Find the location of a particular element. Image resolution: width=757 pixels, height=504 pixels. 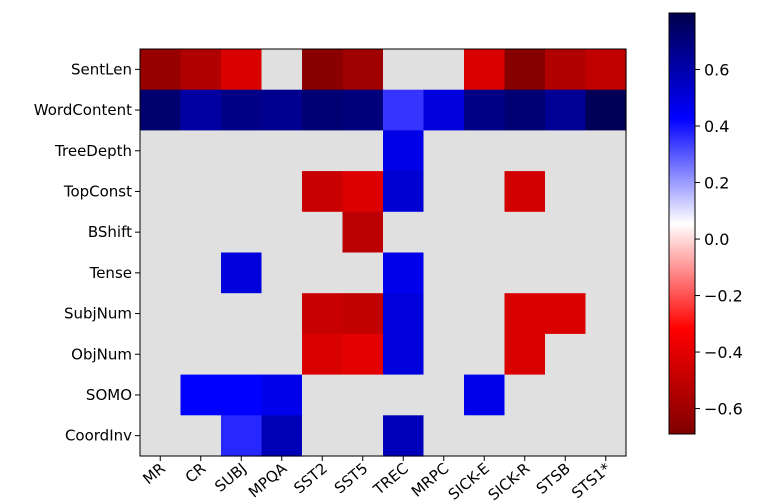

cell-wordcontent-mrpc is located at coordinates (444, 110).